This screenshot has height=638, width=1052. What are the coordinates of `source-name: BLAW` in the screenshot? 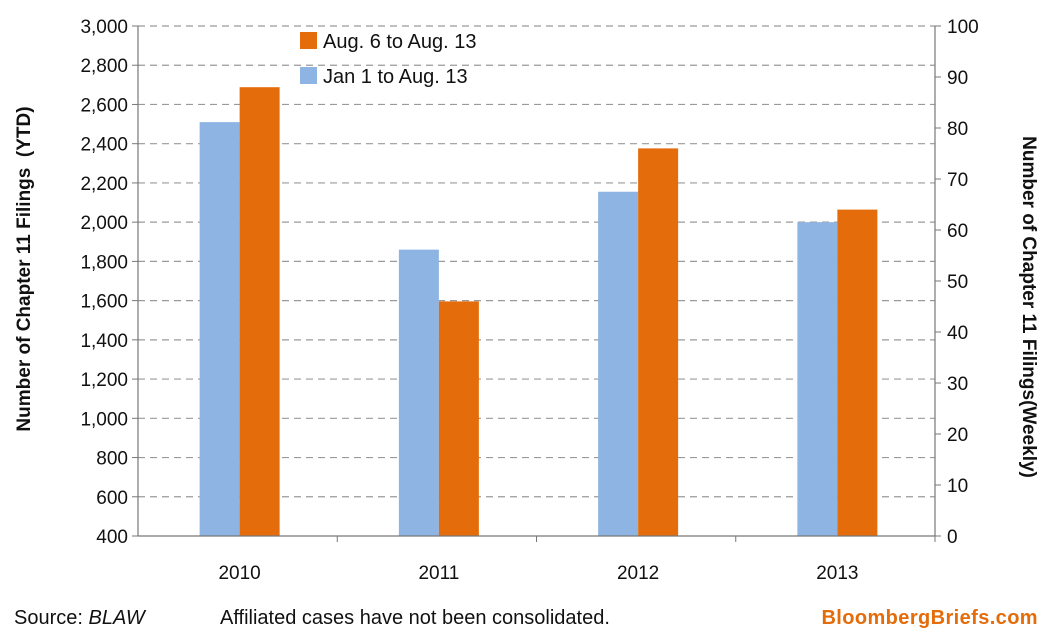 It's located at (116, 618).